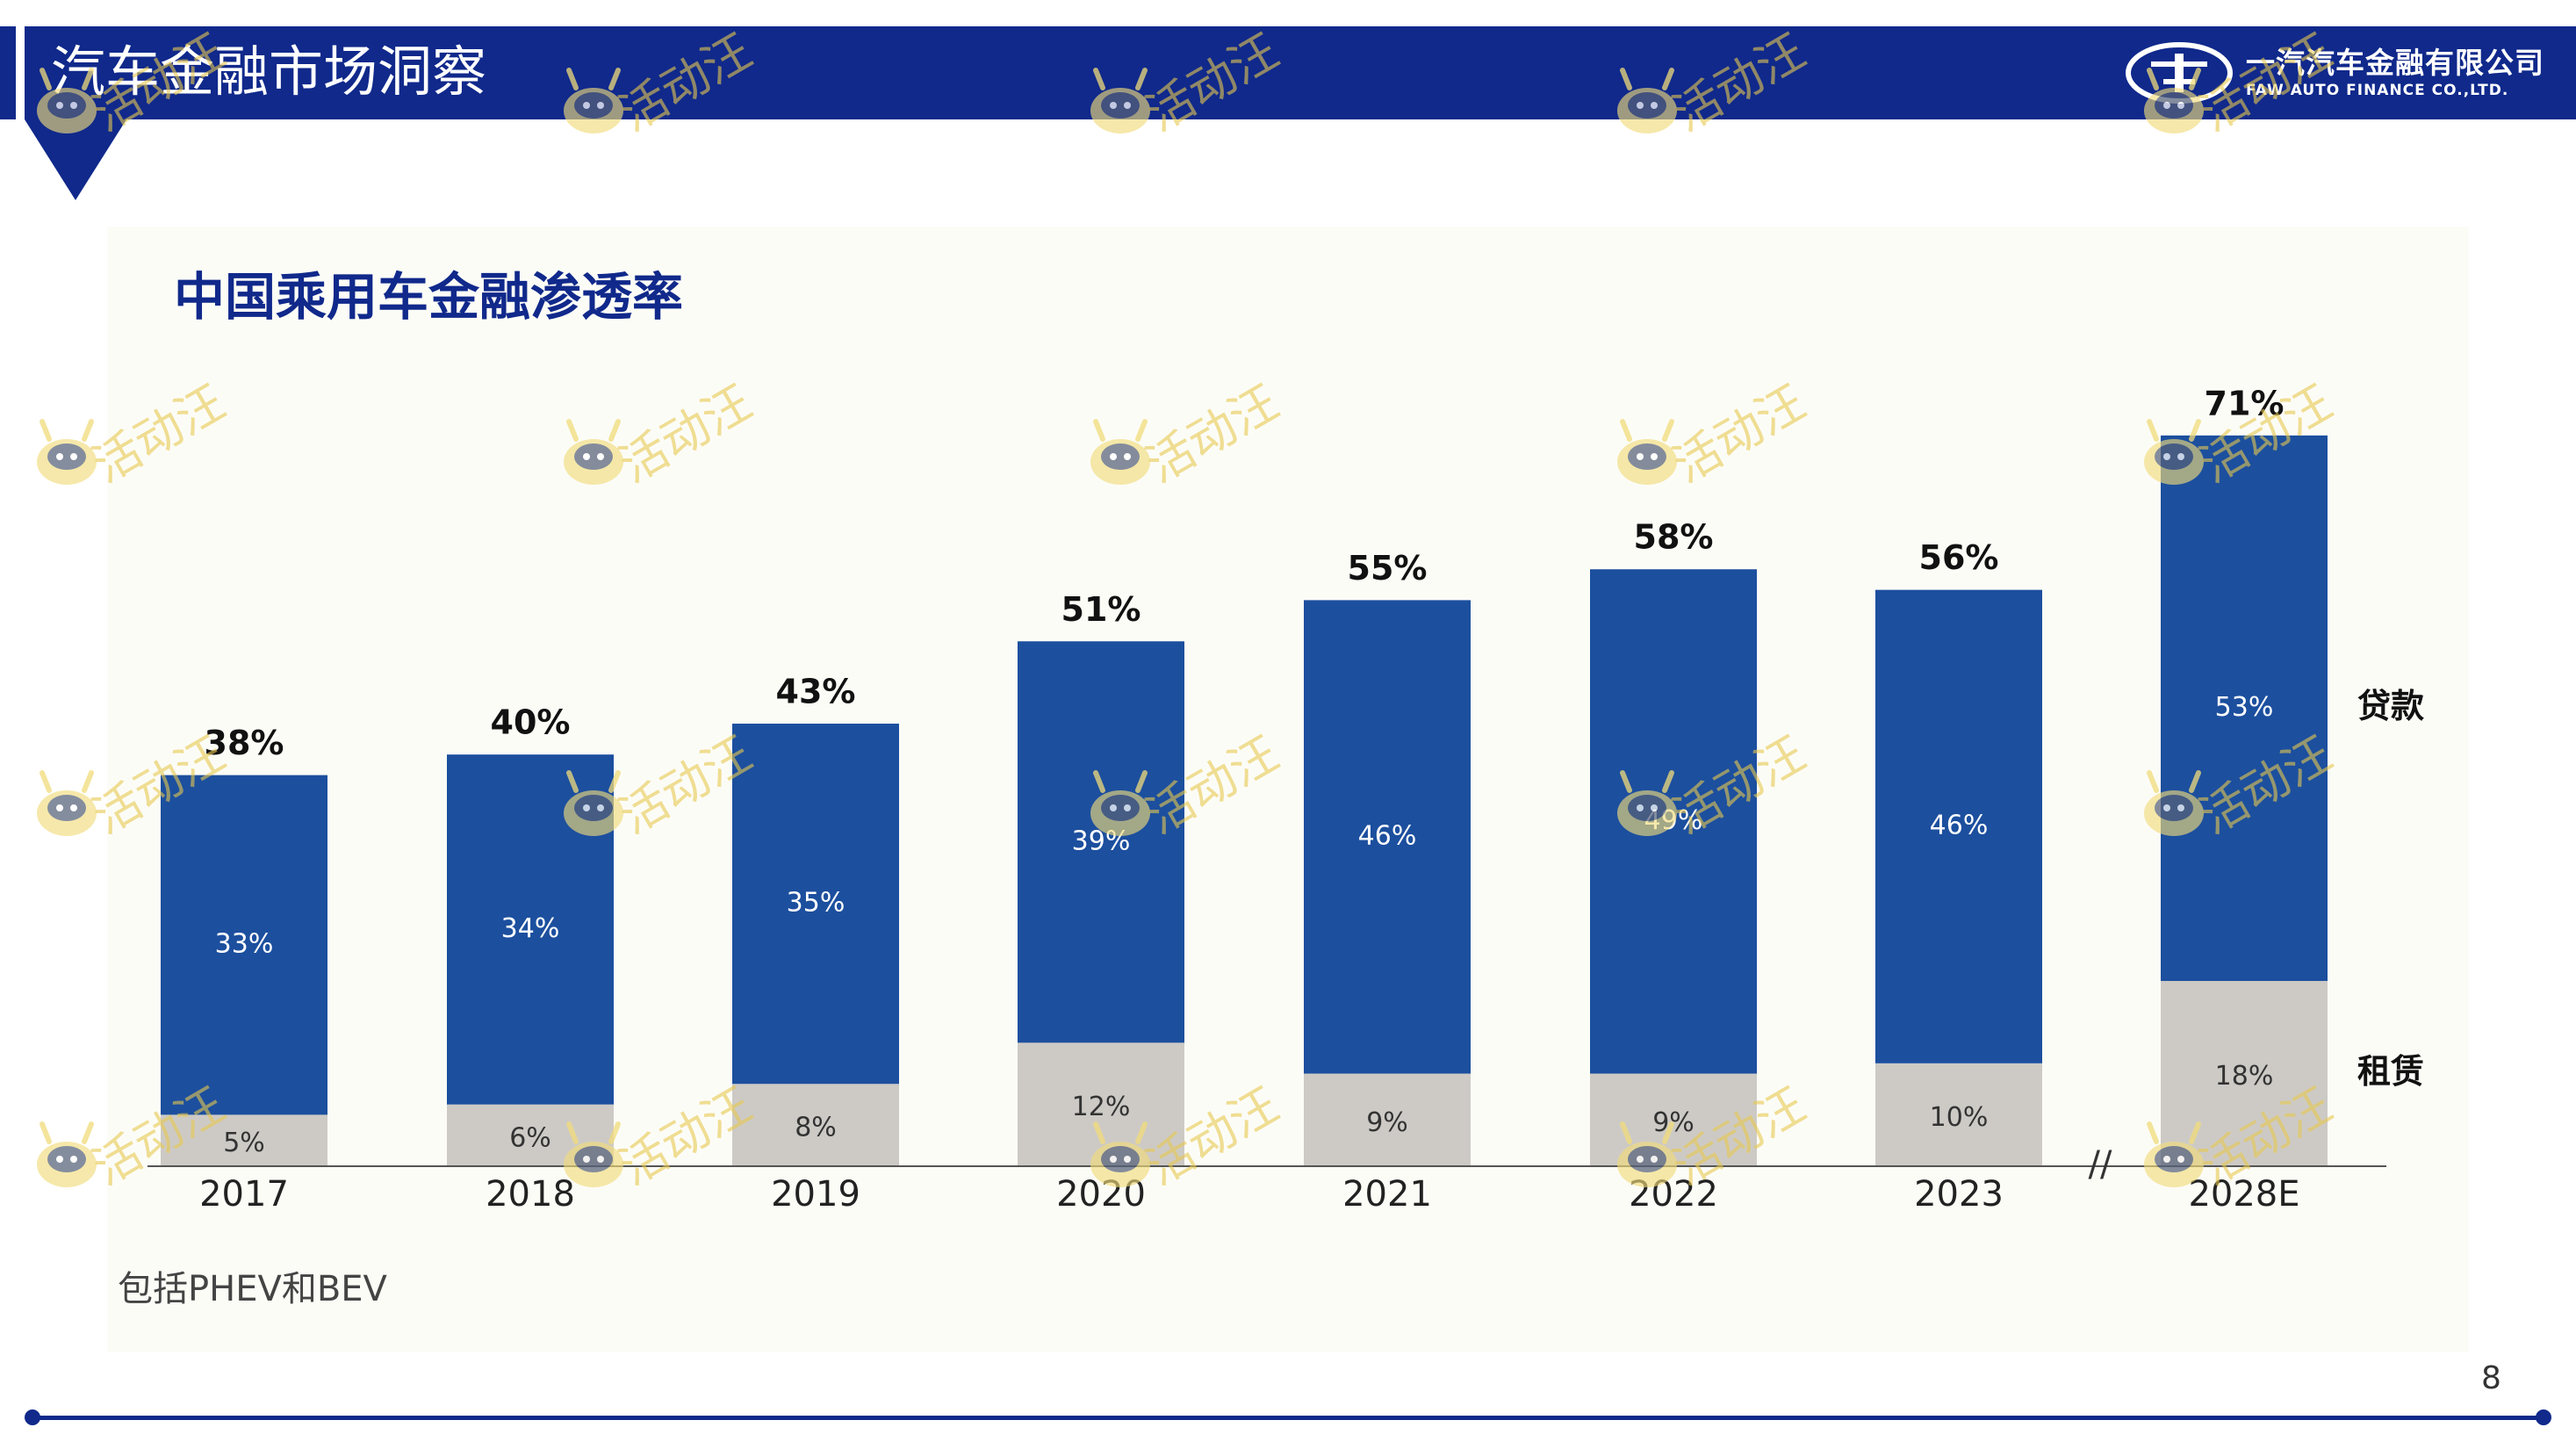  What do you see at coordinates (429, 297) in the screenshot?
I see `chart-title: 中国乘用车金融渗透率` at bounding box center [429, 297].